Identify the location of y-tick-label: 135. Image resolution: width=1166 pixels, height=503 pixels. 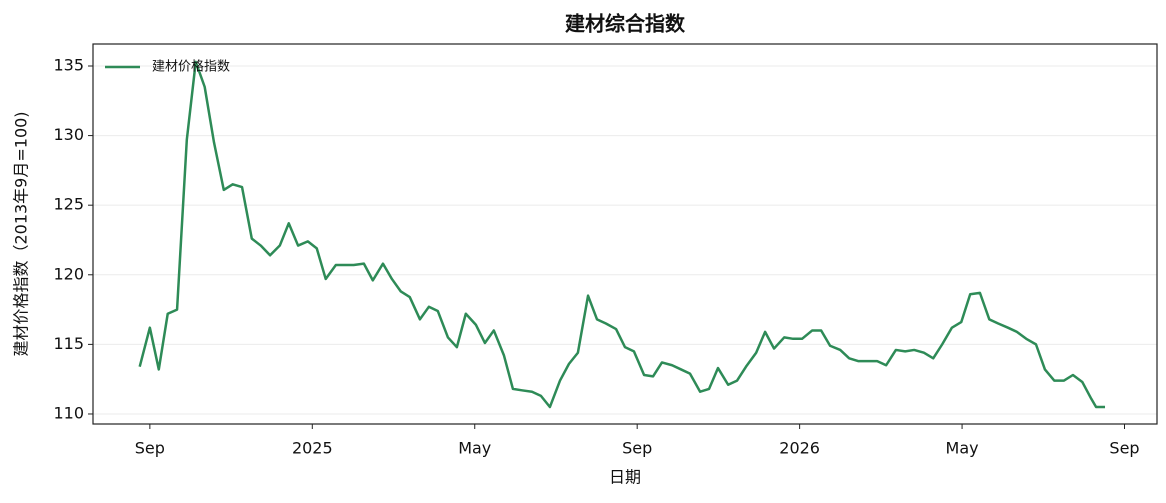
(68, 64).